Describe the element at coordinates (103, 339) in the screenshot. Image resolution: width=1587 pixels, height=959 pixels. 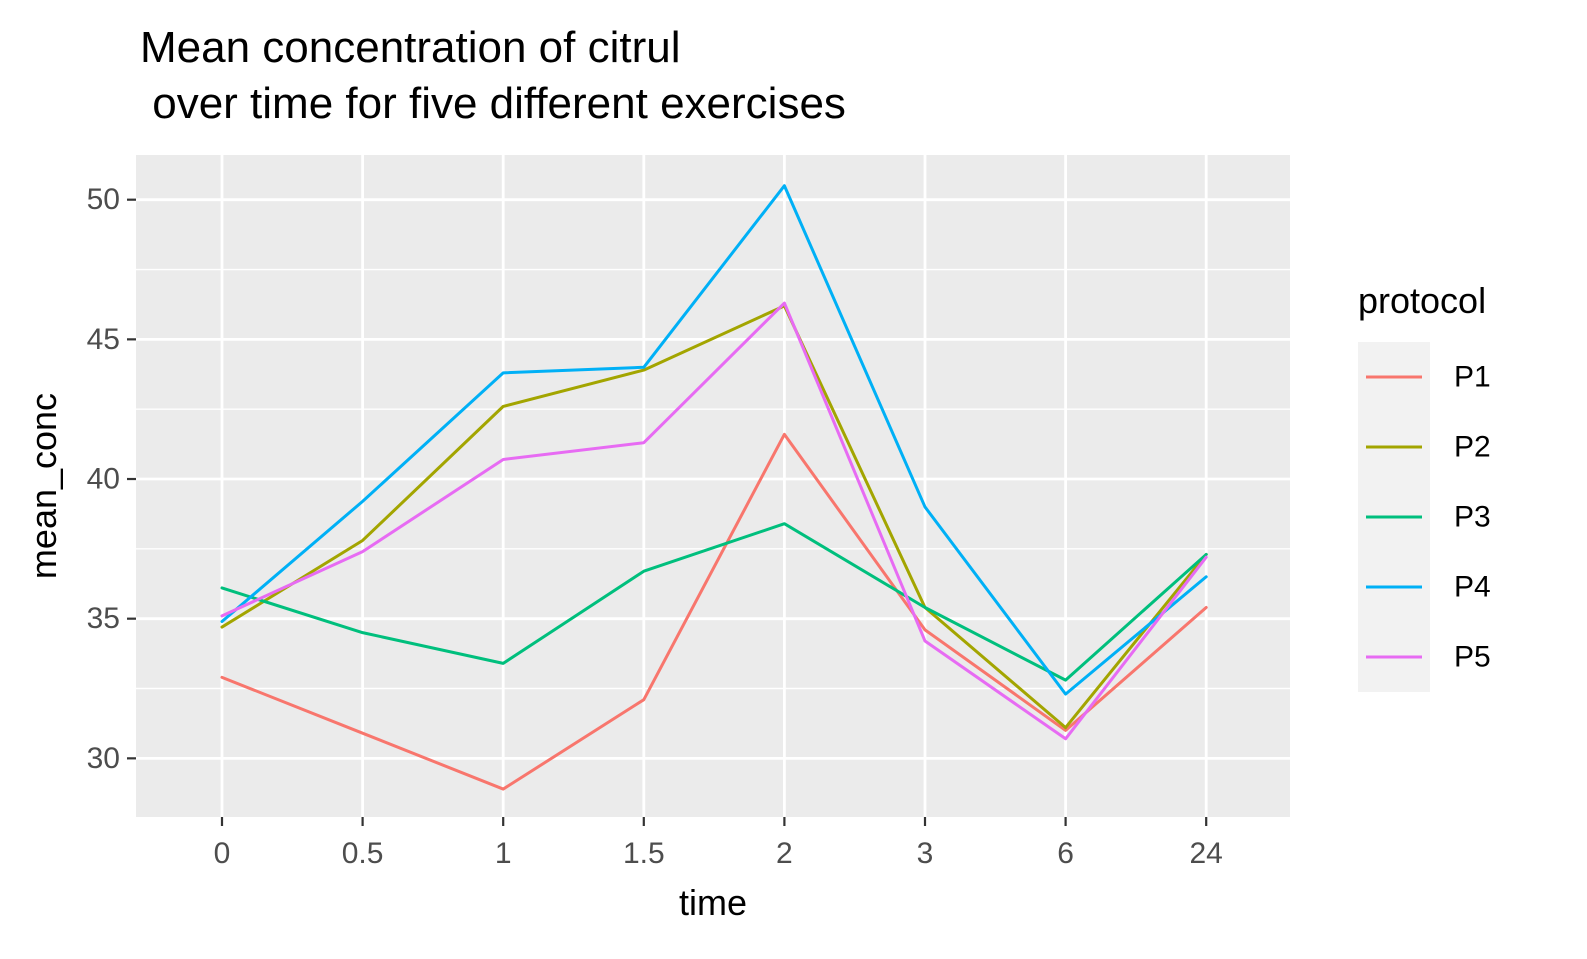
I see `y-tick-label: 45` at that location.